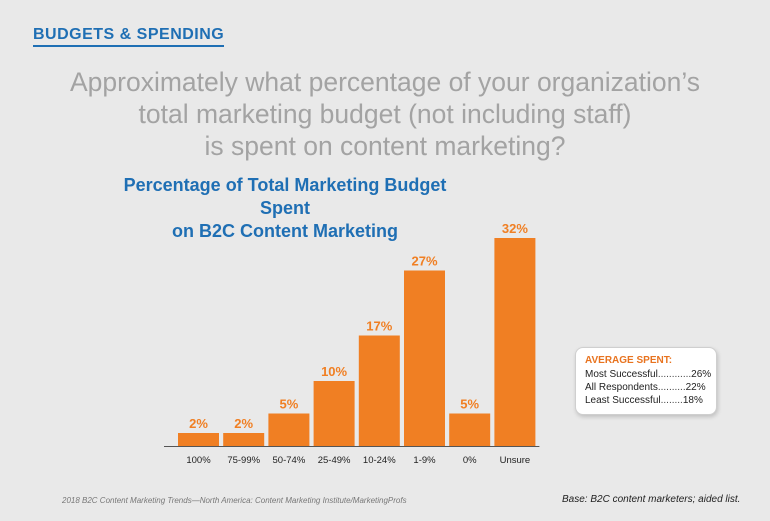  I want to click on value-label: 32%, so click(515, 228).